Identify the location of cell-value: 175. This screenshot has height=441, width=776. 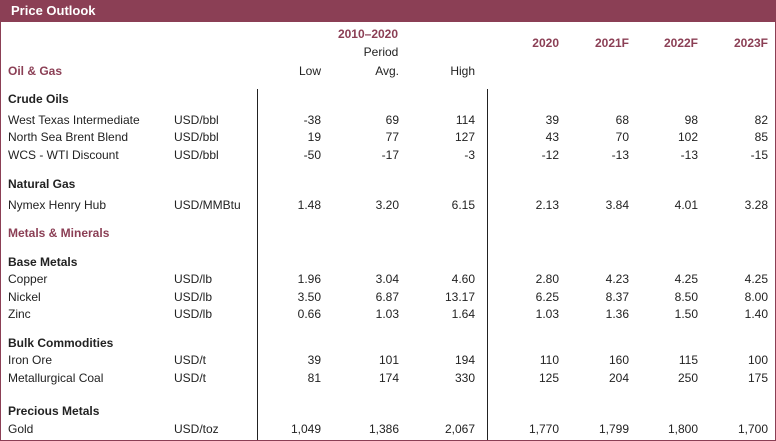
(757, 378).